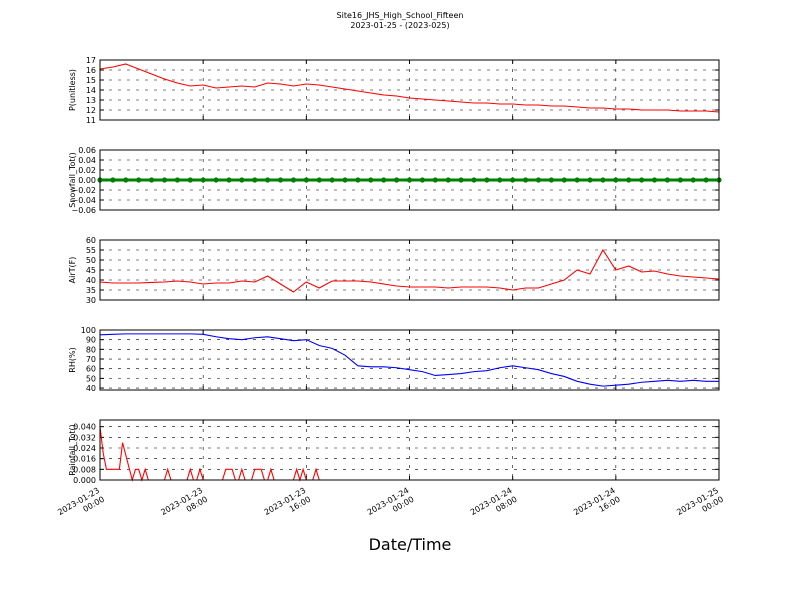 The image size is (800, 600). What do you see at coordinates (83, 210) in the screenshot?
I see `y-tick-label: −0.06` at bounding box center [83, 210].